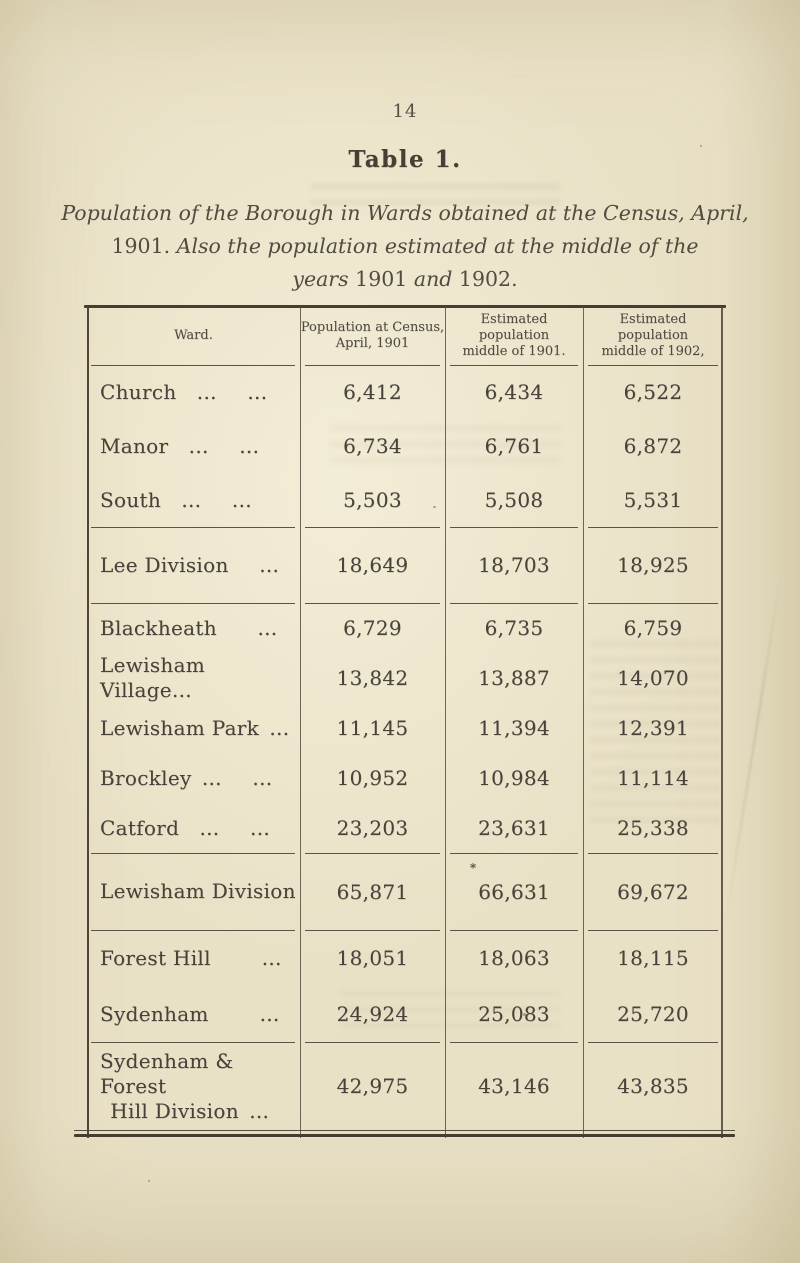  I want to click on est-1901-value: * 66,631, so click(510, 882).